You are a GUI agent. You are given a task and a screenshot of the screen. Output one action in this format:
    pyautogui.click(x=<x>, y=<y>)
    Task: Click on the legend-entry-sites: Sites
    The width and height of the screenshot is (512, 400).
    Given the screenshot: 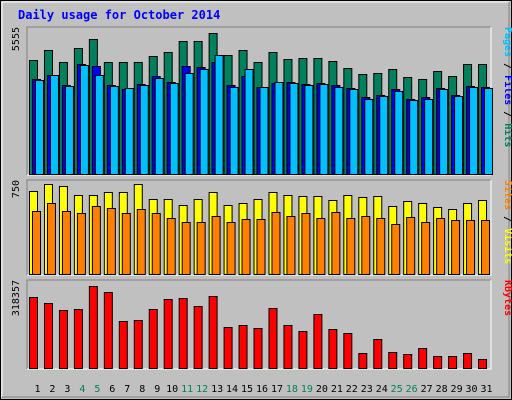 What is the action you would take?
    pyautogui.click(x=507, y=195)
    